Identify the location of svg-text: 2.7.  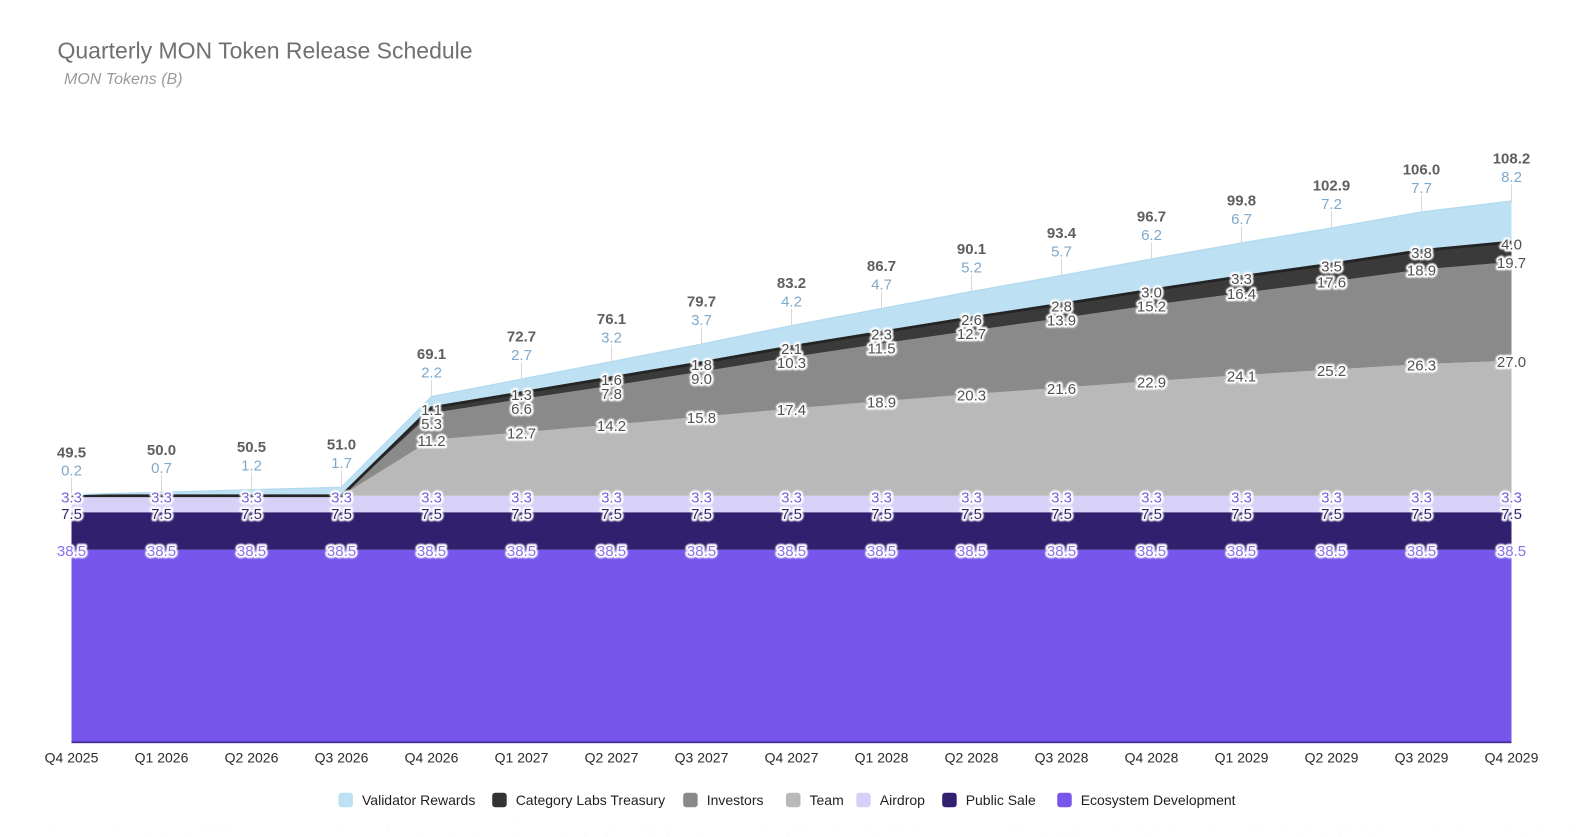
(521, 355).